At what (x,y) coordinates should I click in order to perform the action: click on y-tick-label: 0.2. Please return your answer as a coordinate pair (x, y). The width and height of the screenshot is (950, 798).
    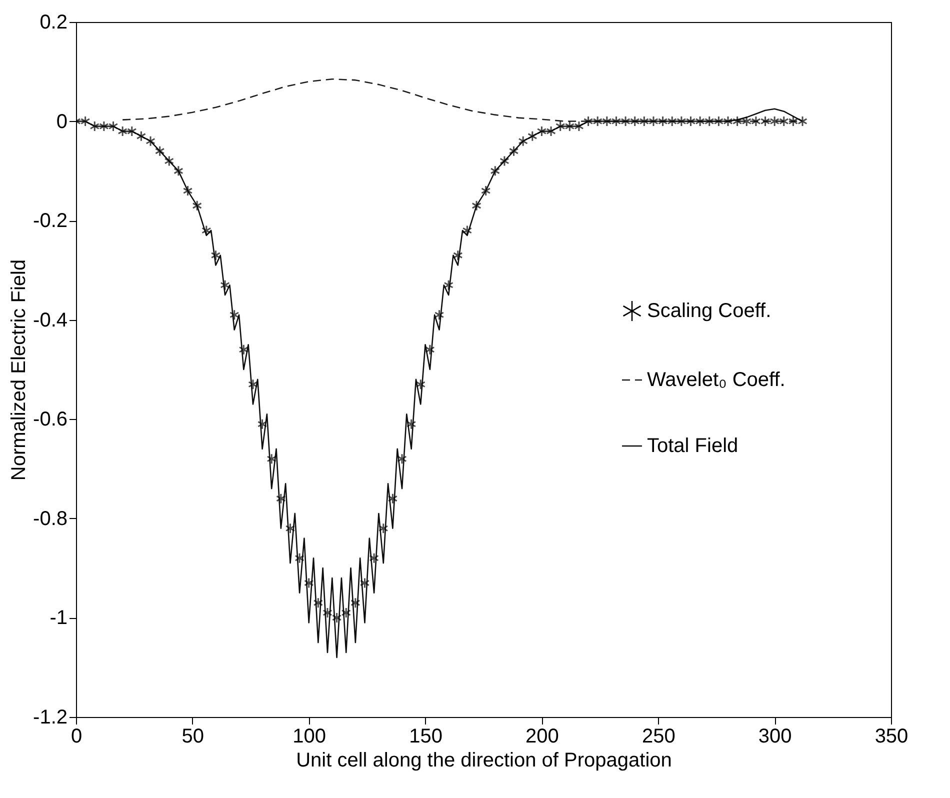
    Looking at the image, I should click on (54, 23).